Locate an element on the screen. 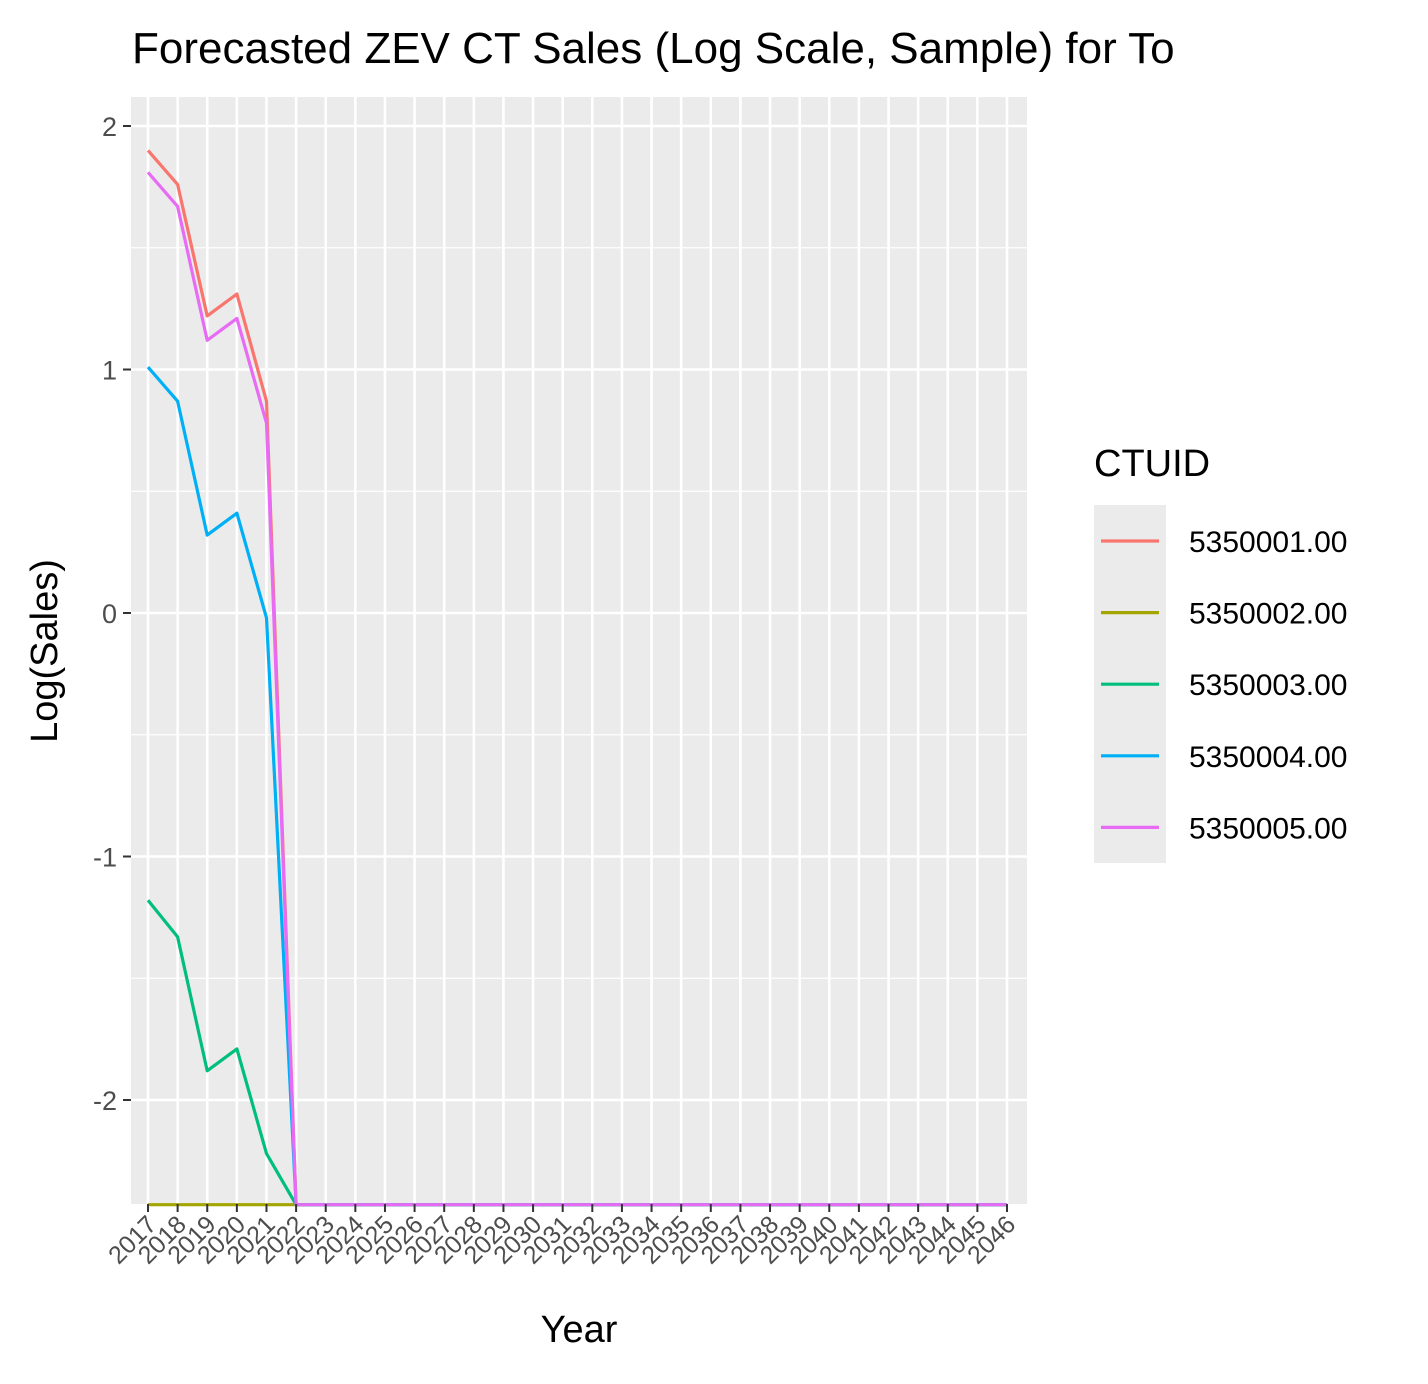 The image size is (1428, 1384). y-tick-label: 2 is located at coordinates (109, 127).